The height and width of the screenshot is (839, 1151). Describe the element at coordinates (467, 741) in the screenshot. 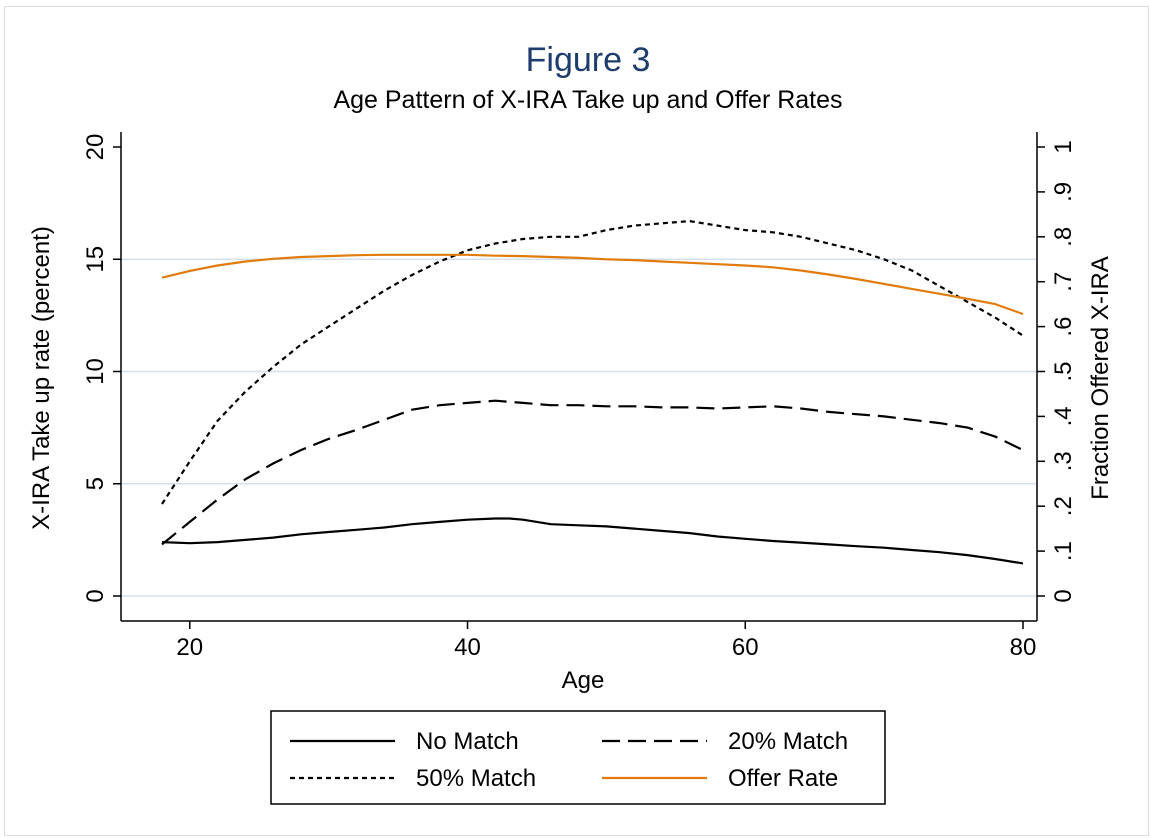

I see `legend-label: No Match` at that location.